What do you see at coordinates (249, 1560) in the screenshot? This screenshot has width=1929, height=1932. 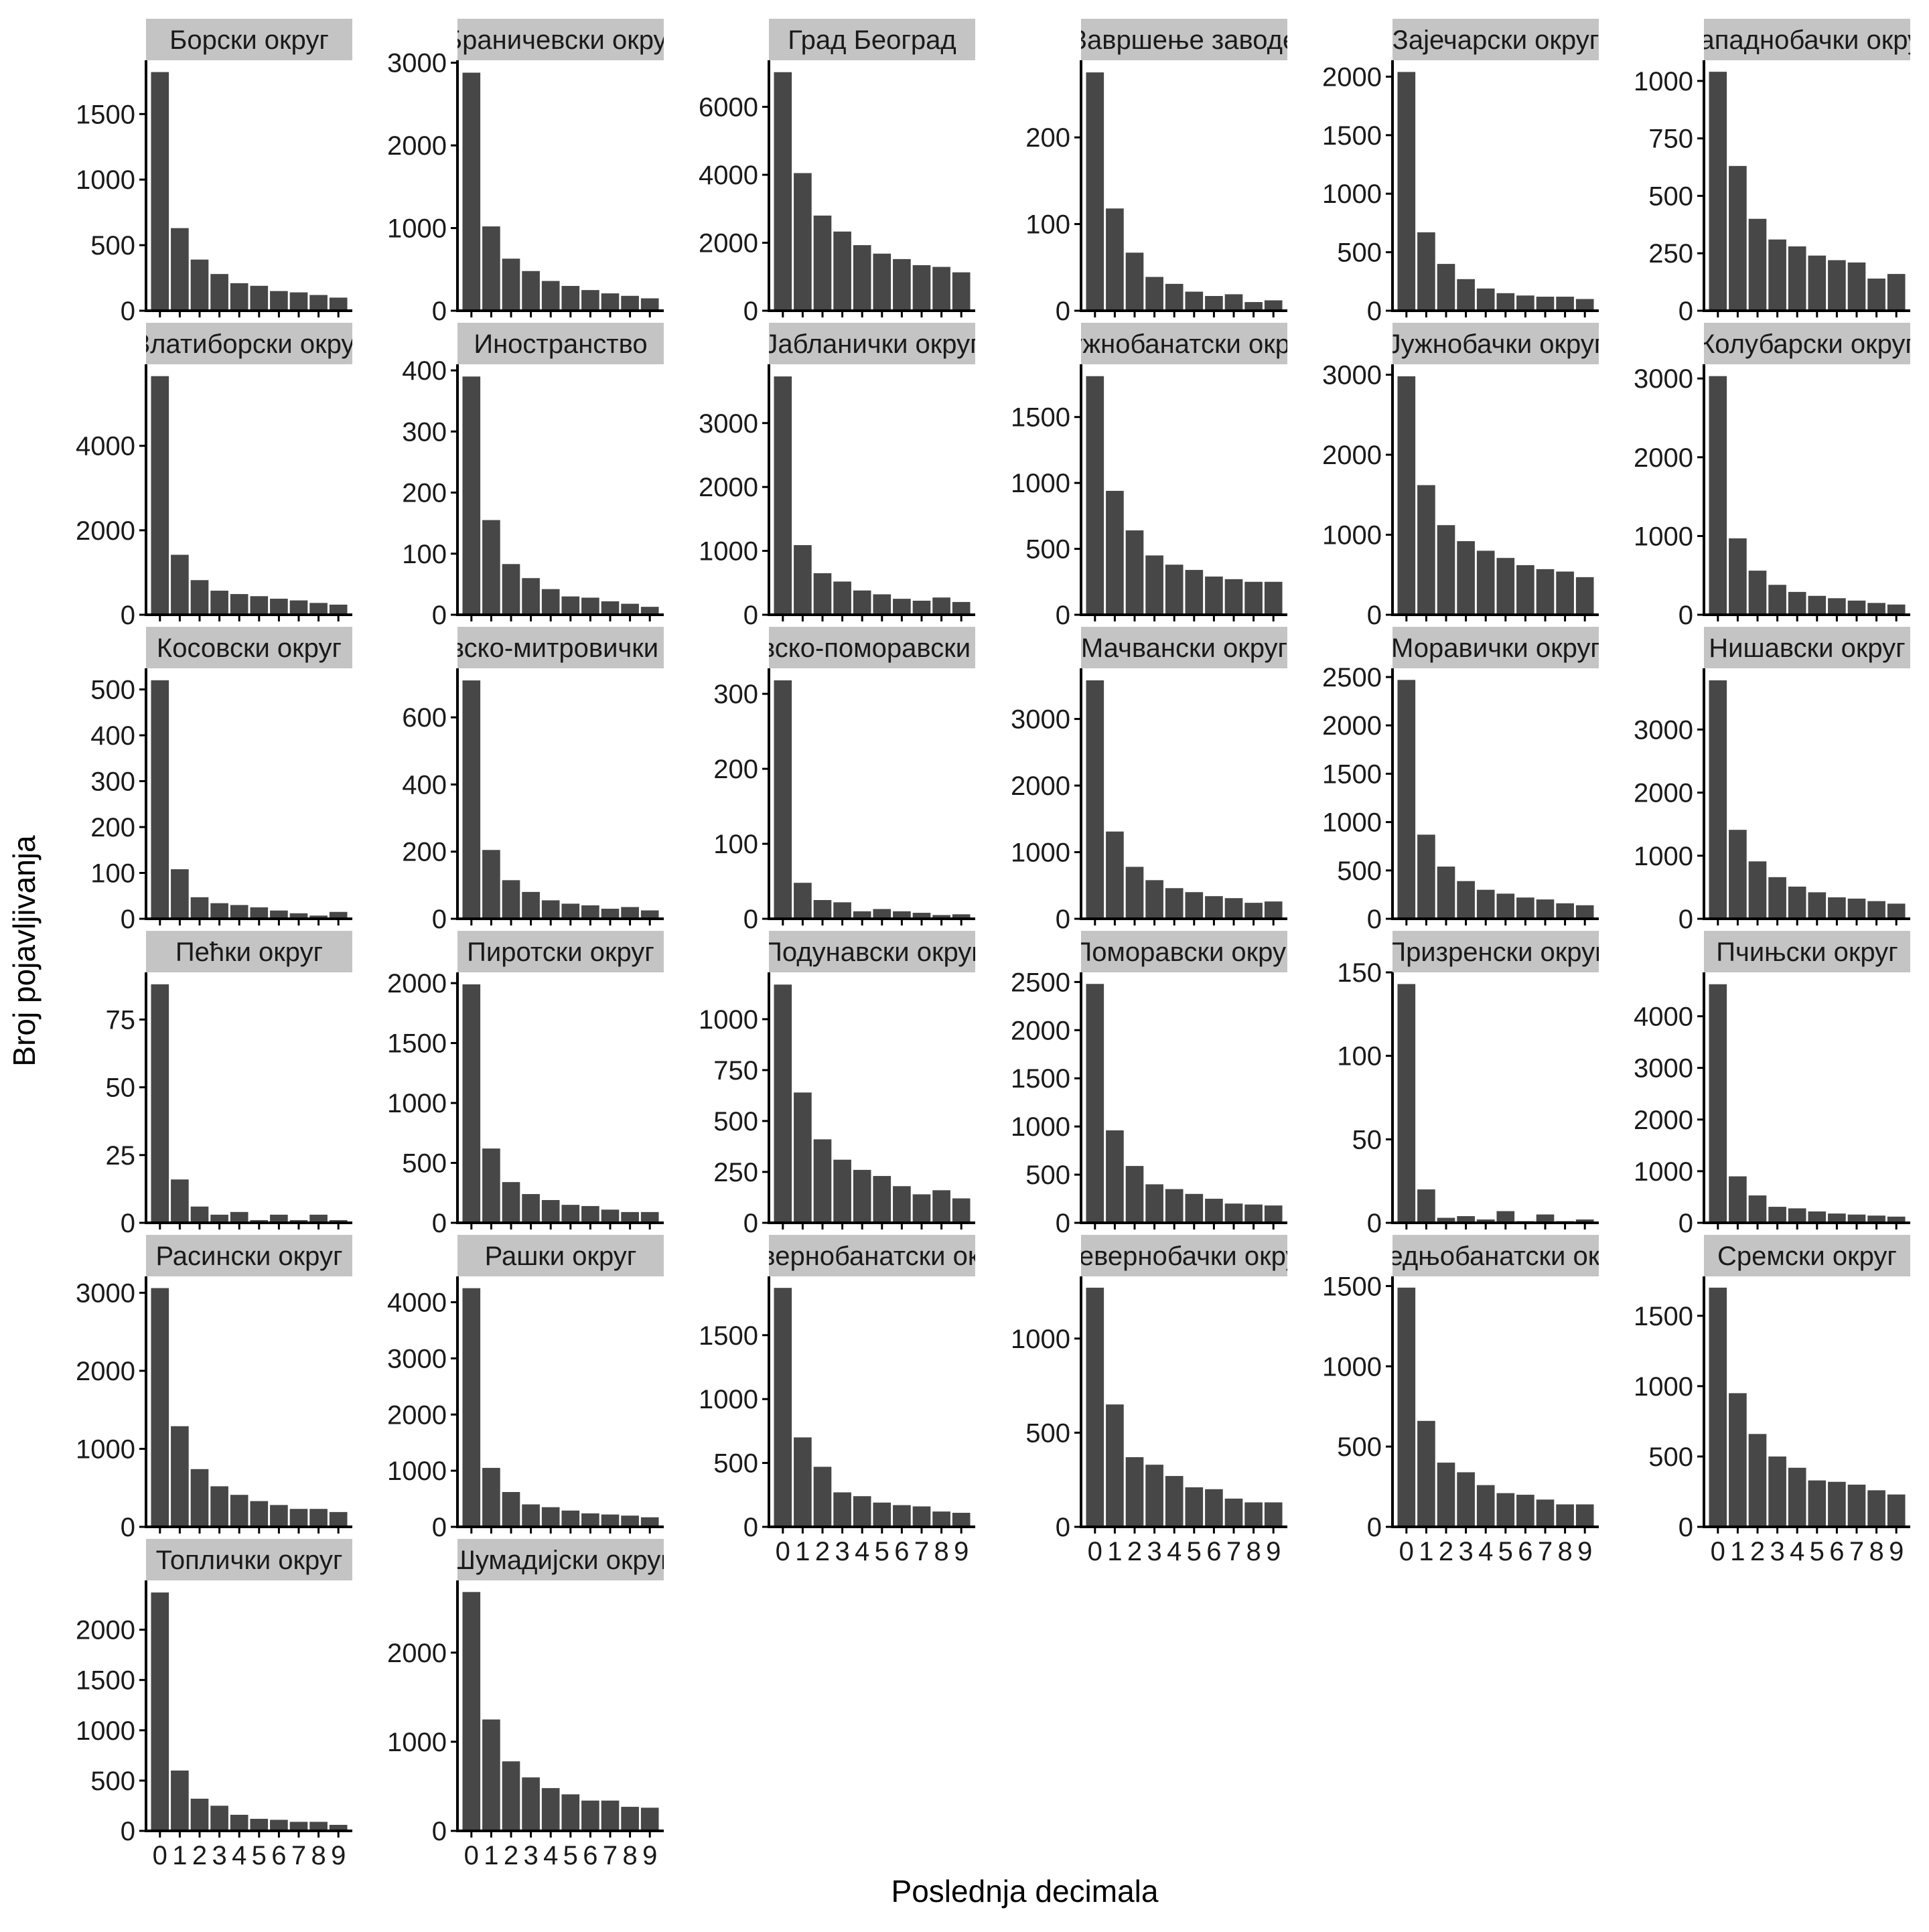 I see `facet-strip-title: Топлички округ` at bounding box center [249, 1560].